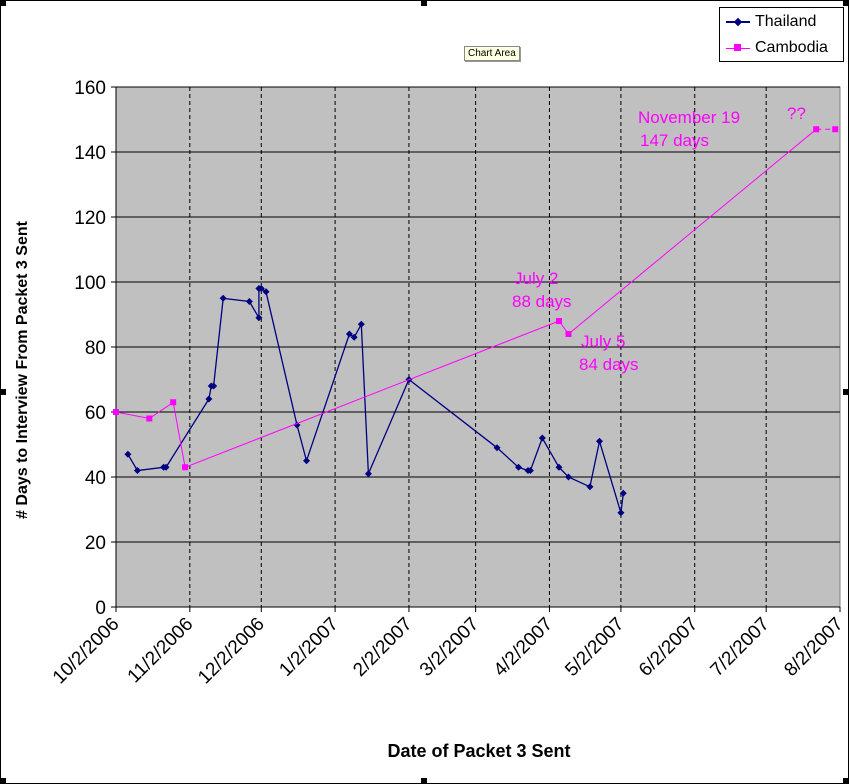 The image size is (849, 784). Describe the element at coordinates (22, 369) in the screenshot. I see `y-axis-title: # Days to Interview From Packet 3 Sent` at that location.